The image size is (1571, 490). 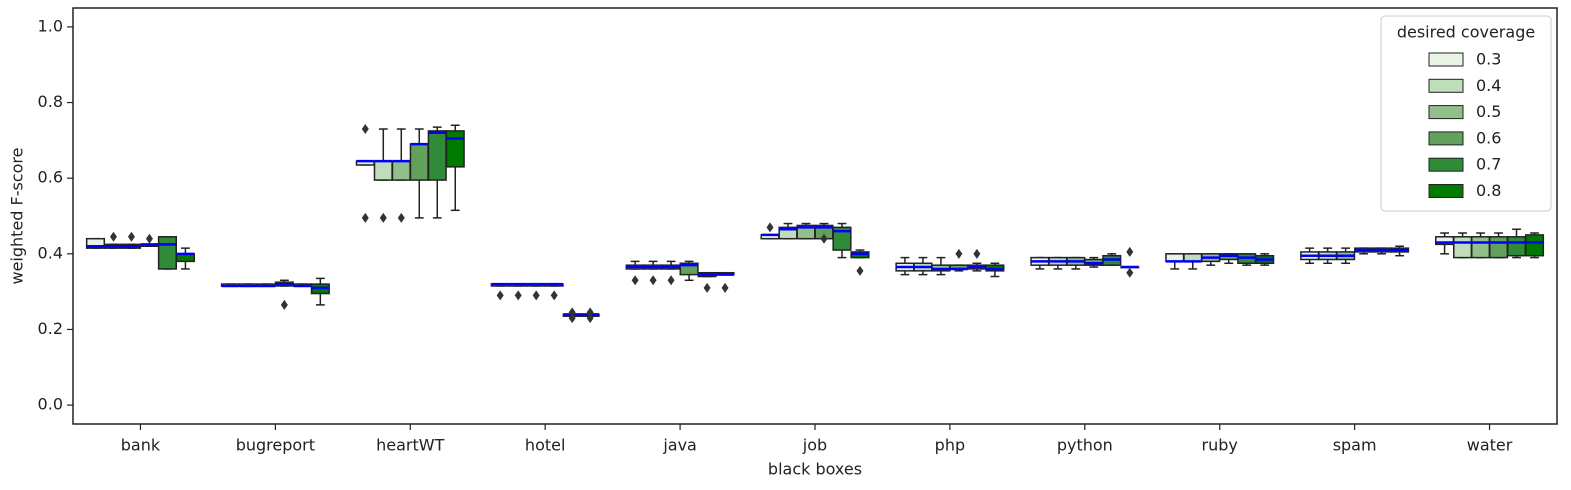 What do you see at coordinates (50, 101) in the screenshot?
I see `y-tick-label: 0.8` at bounding box center [50, 101].